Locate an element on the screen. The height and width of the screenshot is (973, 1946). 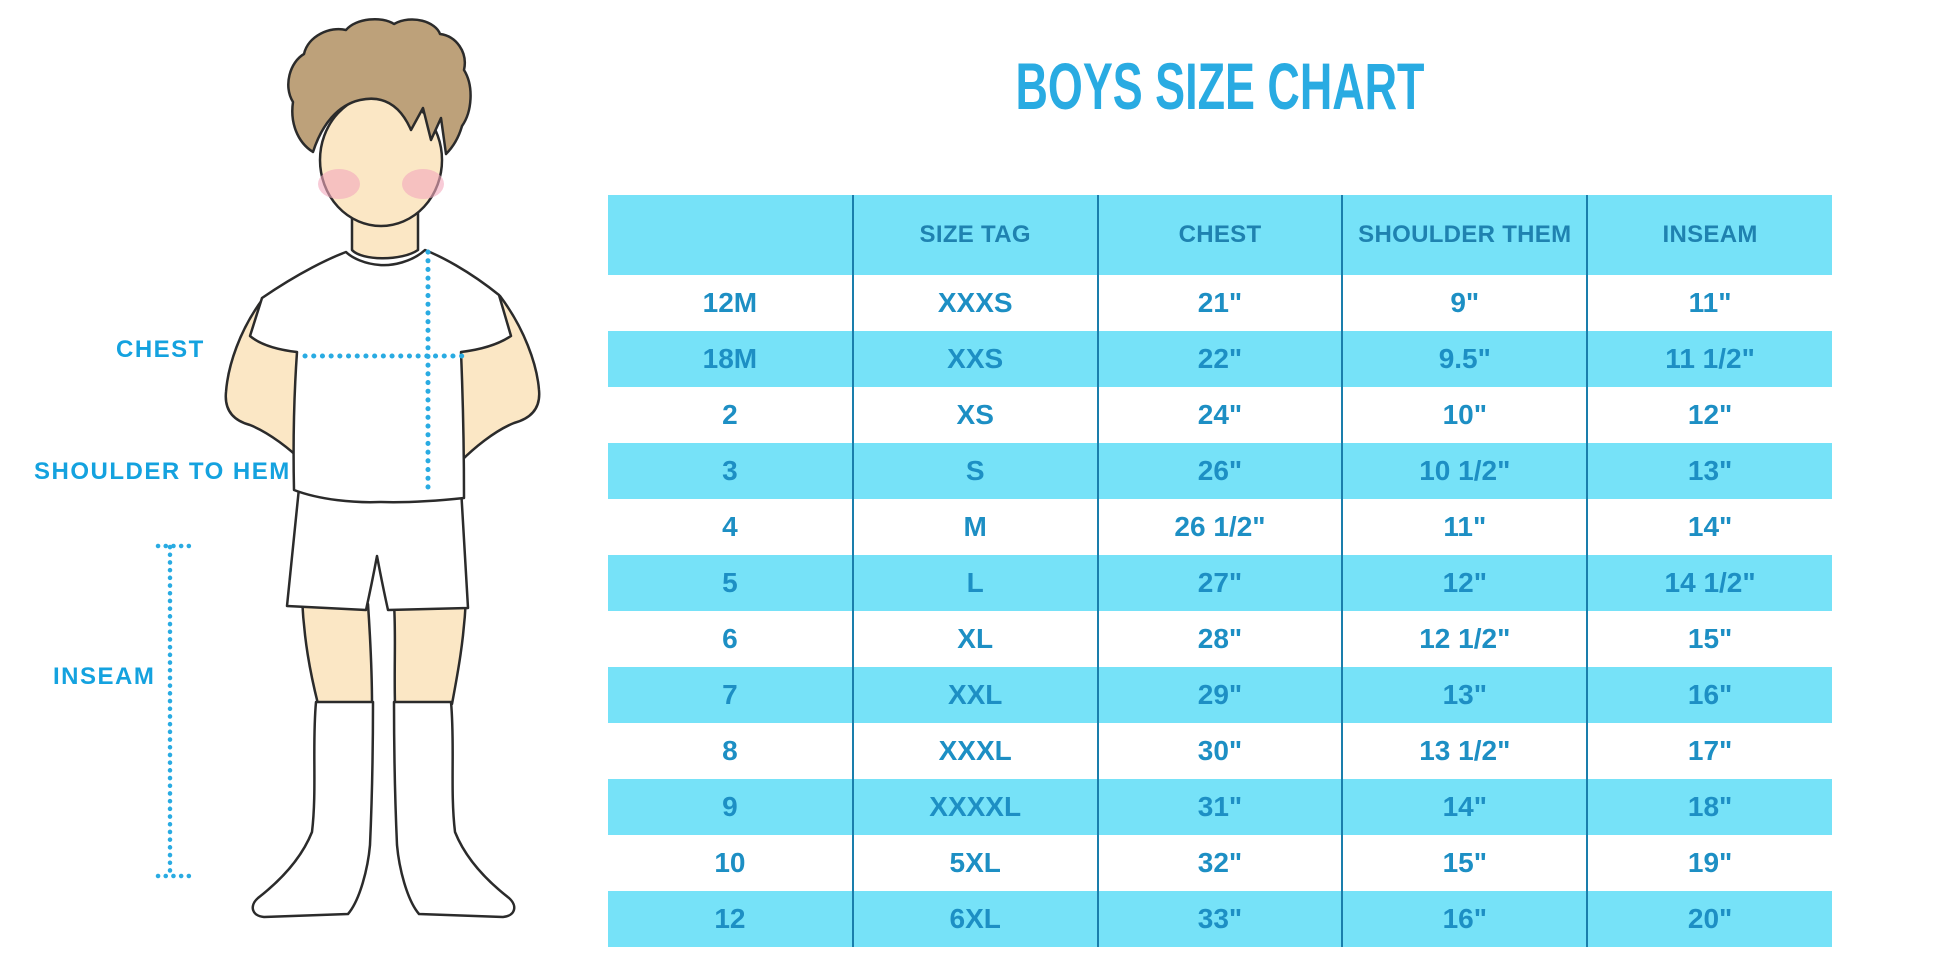
table-cell: 4 is located at coordinates (730, 526).